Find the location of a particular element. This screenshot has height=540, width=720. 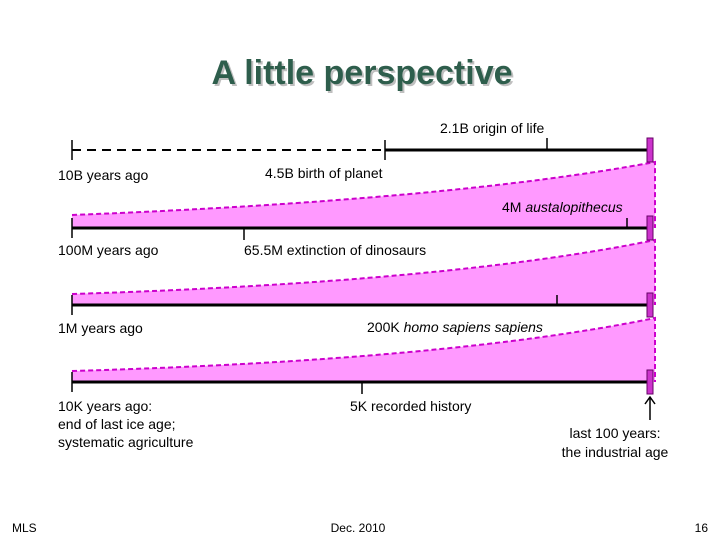

label: 10K years ago: is located at coordinates (105, 406).